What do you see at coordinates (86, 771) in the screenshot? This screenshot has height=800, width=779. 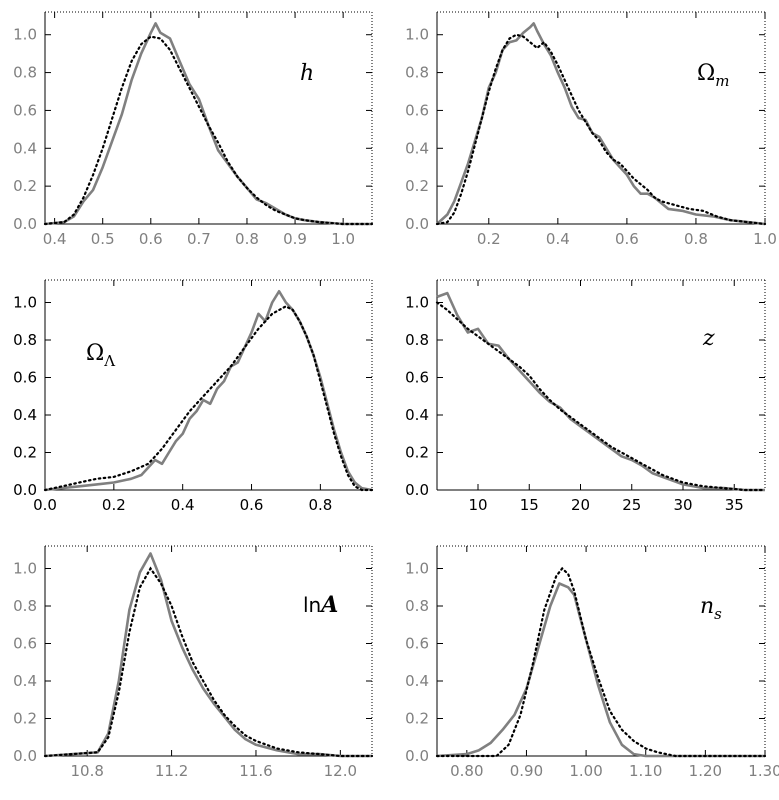 I see `x-tick-label: 10.8` at bounding box center [86, 771].